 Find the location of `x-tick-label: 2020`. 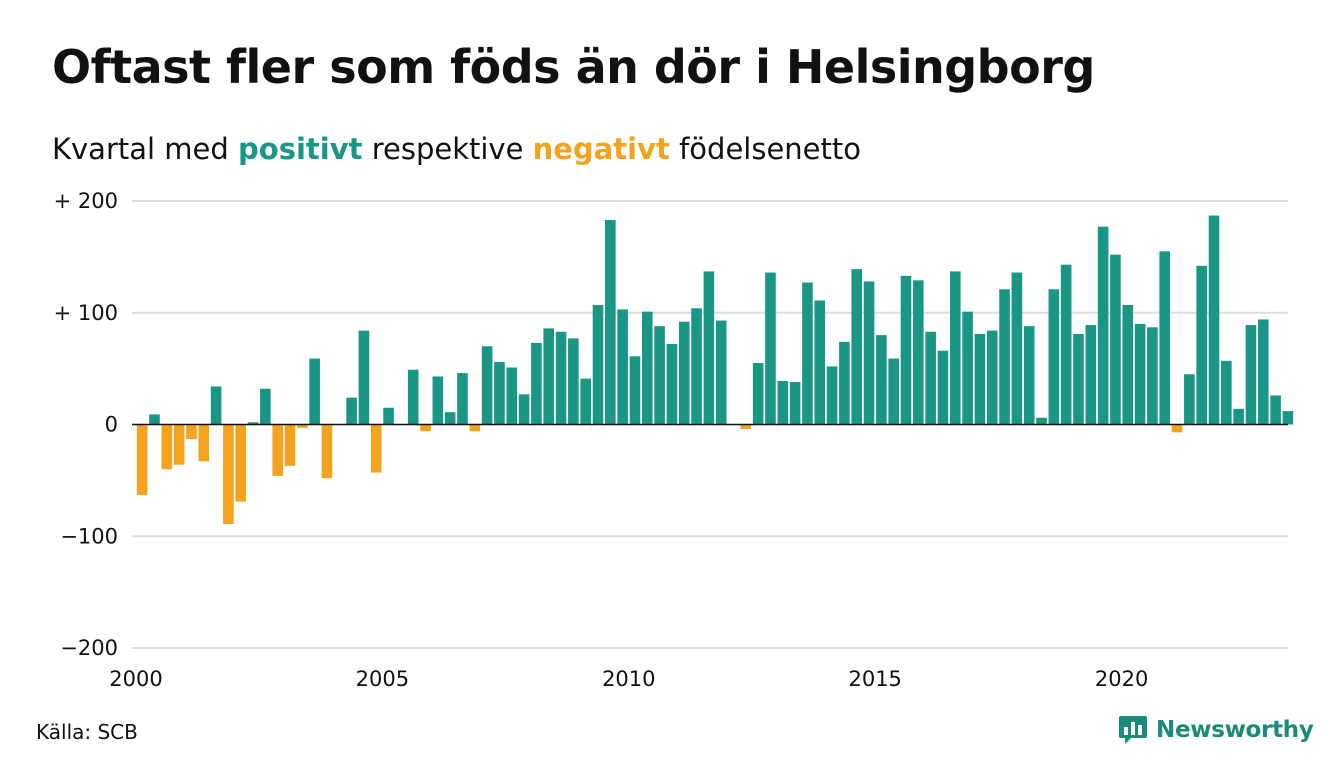

x-tick-label: 2020 is located at coordinates (1121, 679).